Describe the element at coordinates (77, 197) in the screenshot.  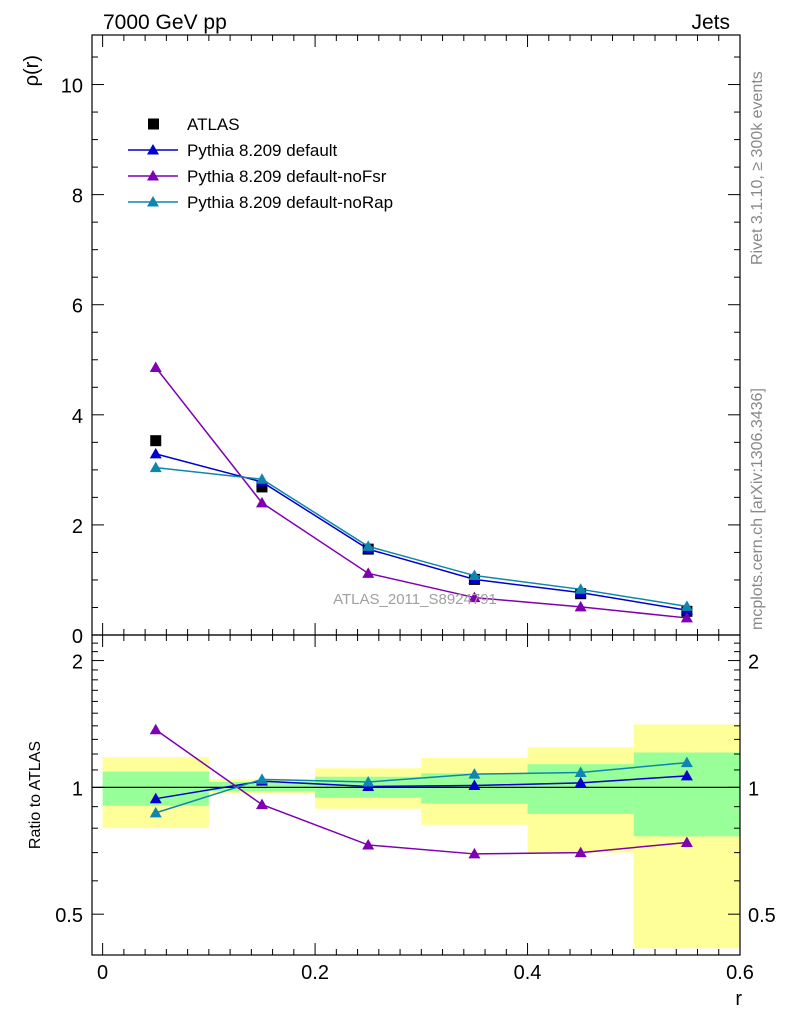
I see `main-y-tick-label: 8` at that location.